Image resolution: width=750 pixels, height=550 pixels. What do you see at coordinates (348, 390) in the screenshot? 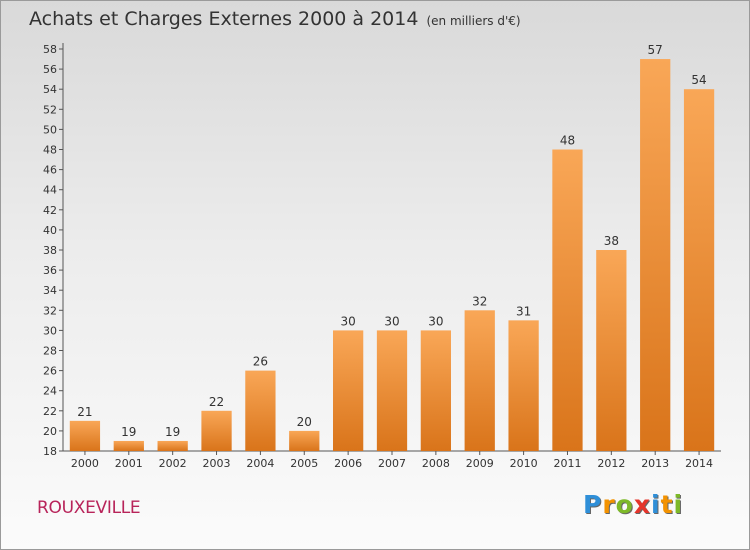
I see `bar-2006` at bounding box center [348, 390].